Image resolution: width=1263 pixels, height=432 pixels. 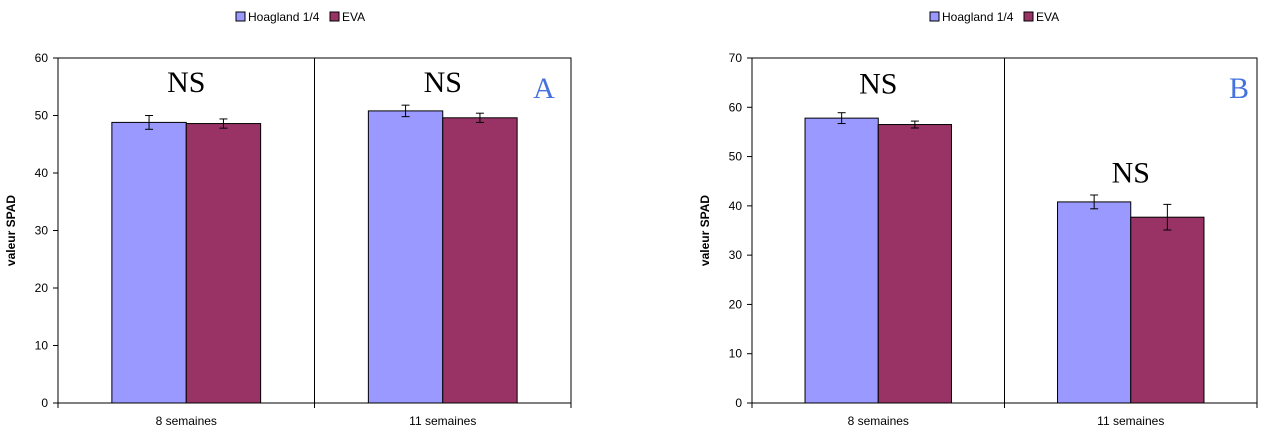 What do you see at coordinates (736, 58) in the screenshot?
I see `y-tick-label: 70` at bounding box center [736, 58].